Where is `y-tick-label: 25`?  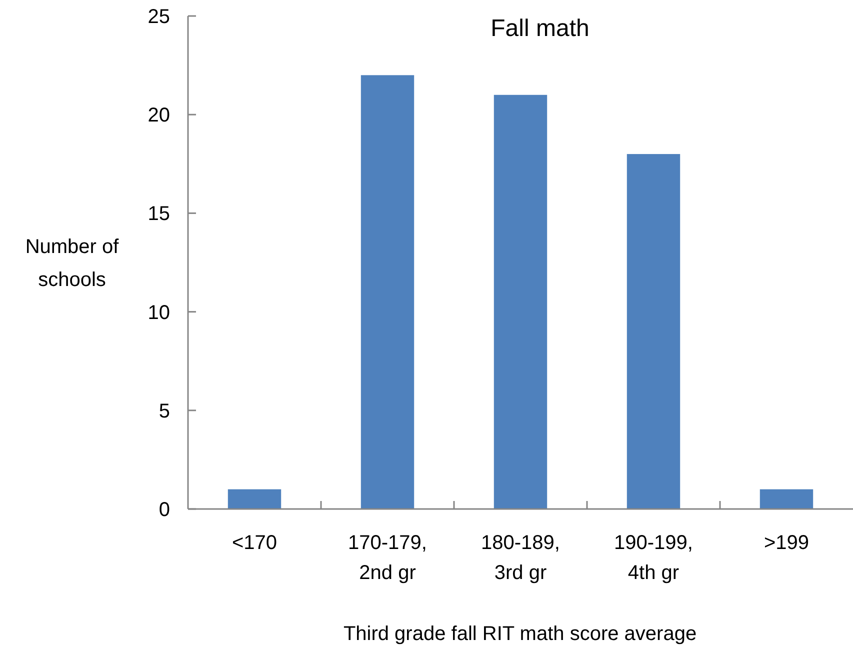 y-tick-label: 25 is located at coordinates (159, 17).